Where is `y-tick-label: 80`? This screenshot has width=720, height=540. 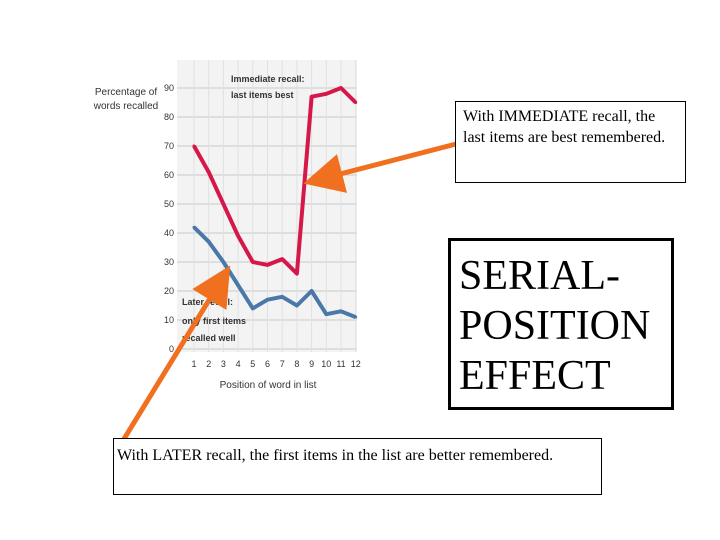 y-tick-label: 80 is located at coordinates (169, 117).